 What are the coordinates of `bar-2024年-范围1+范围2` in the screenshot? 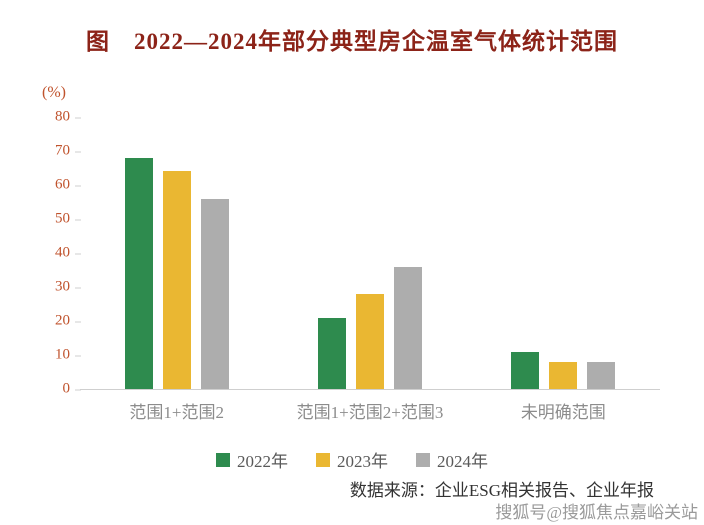 It's located at (214, 293).